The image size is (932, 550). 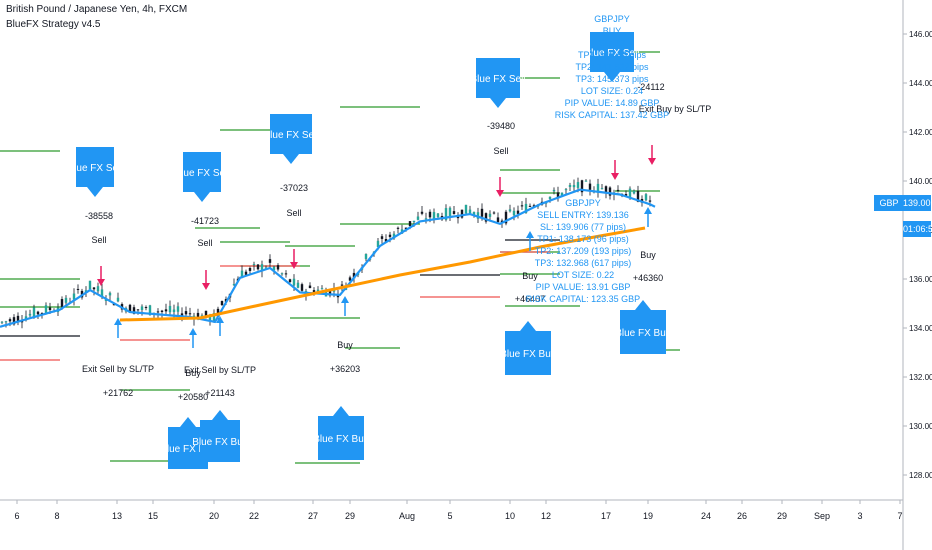 I want to click on info-line: TP1: 138.173 (96 pips), so click(x=583, y=239).